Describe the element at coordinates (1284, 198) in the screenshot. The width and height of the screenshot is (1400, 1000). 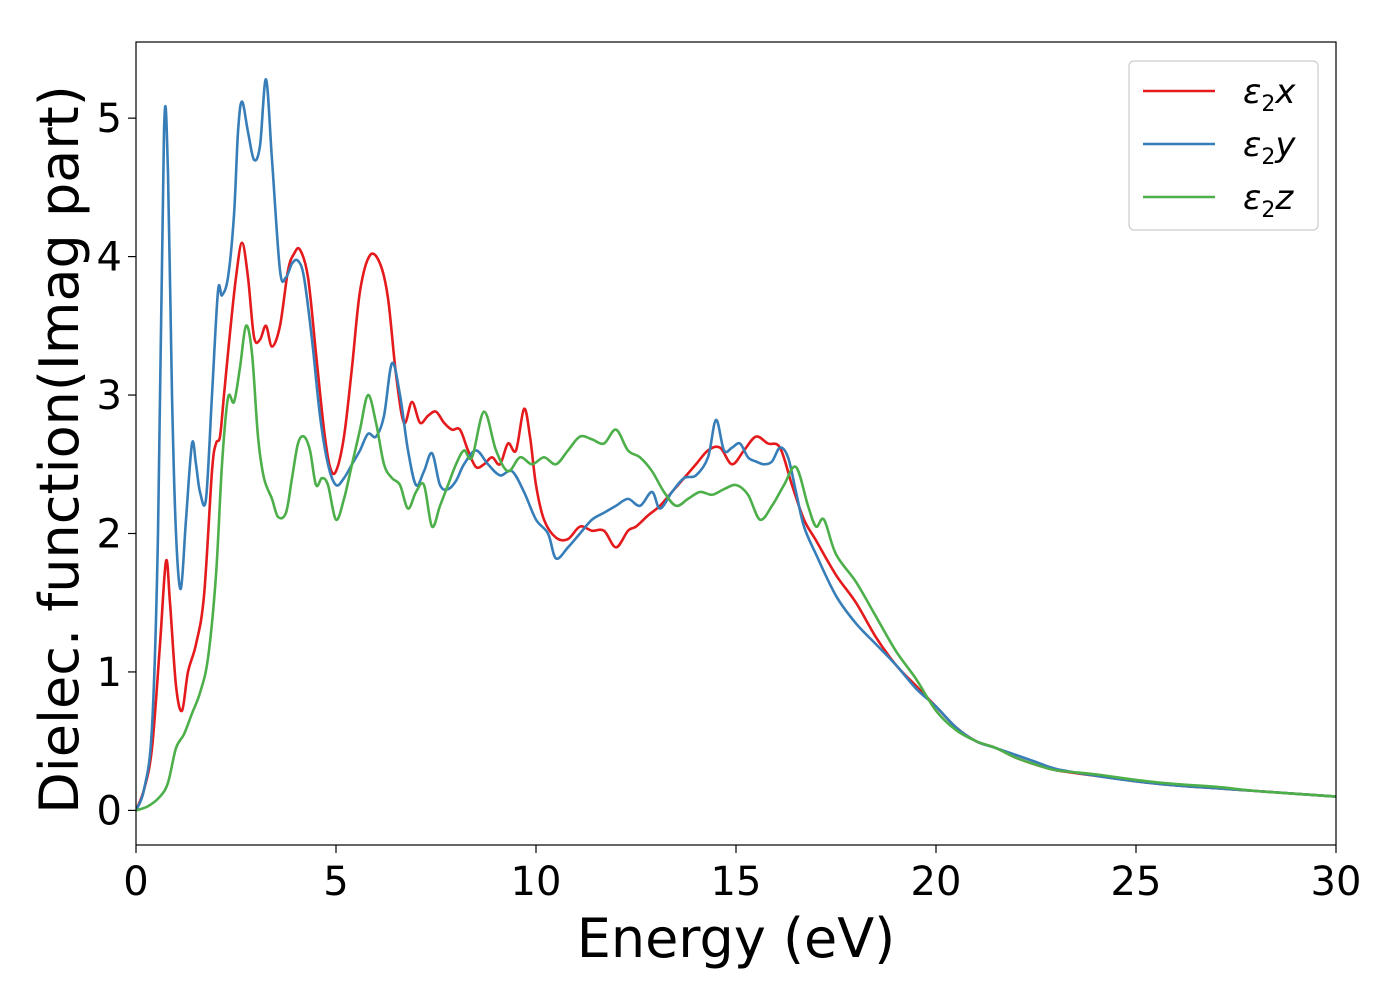
I see `legend-label-var: z` at that location.